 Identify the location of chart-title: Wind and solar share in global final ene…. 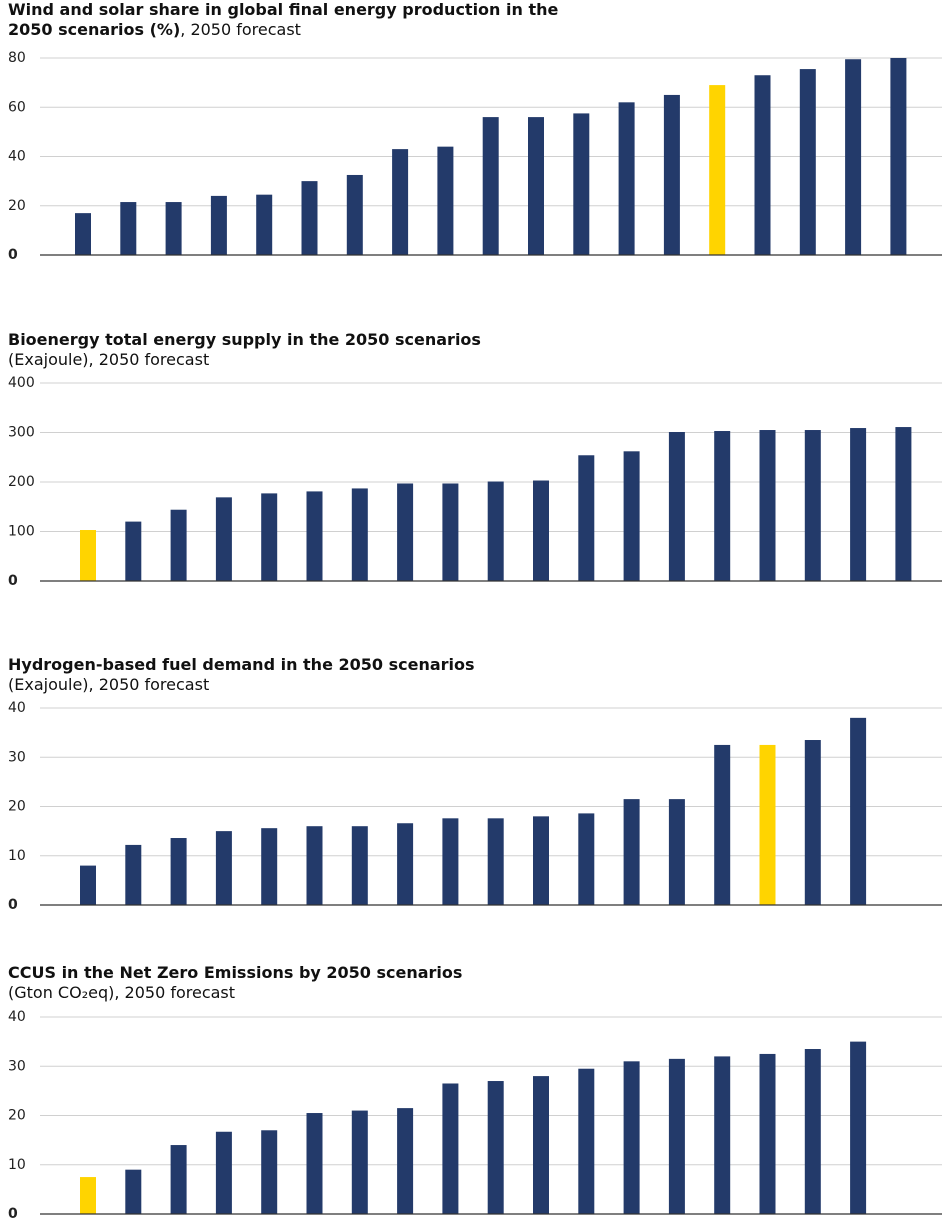
(283, 19).